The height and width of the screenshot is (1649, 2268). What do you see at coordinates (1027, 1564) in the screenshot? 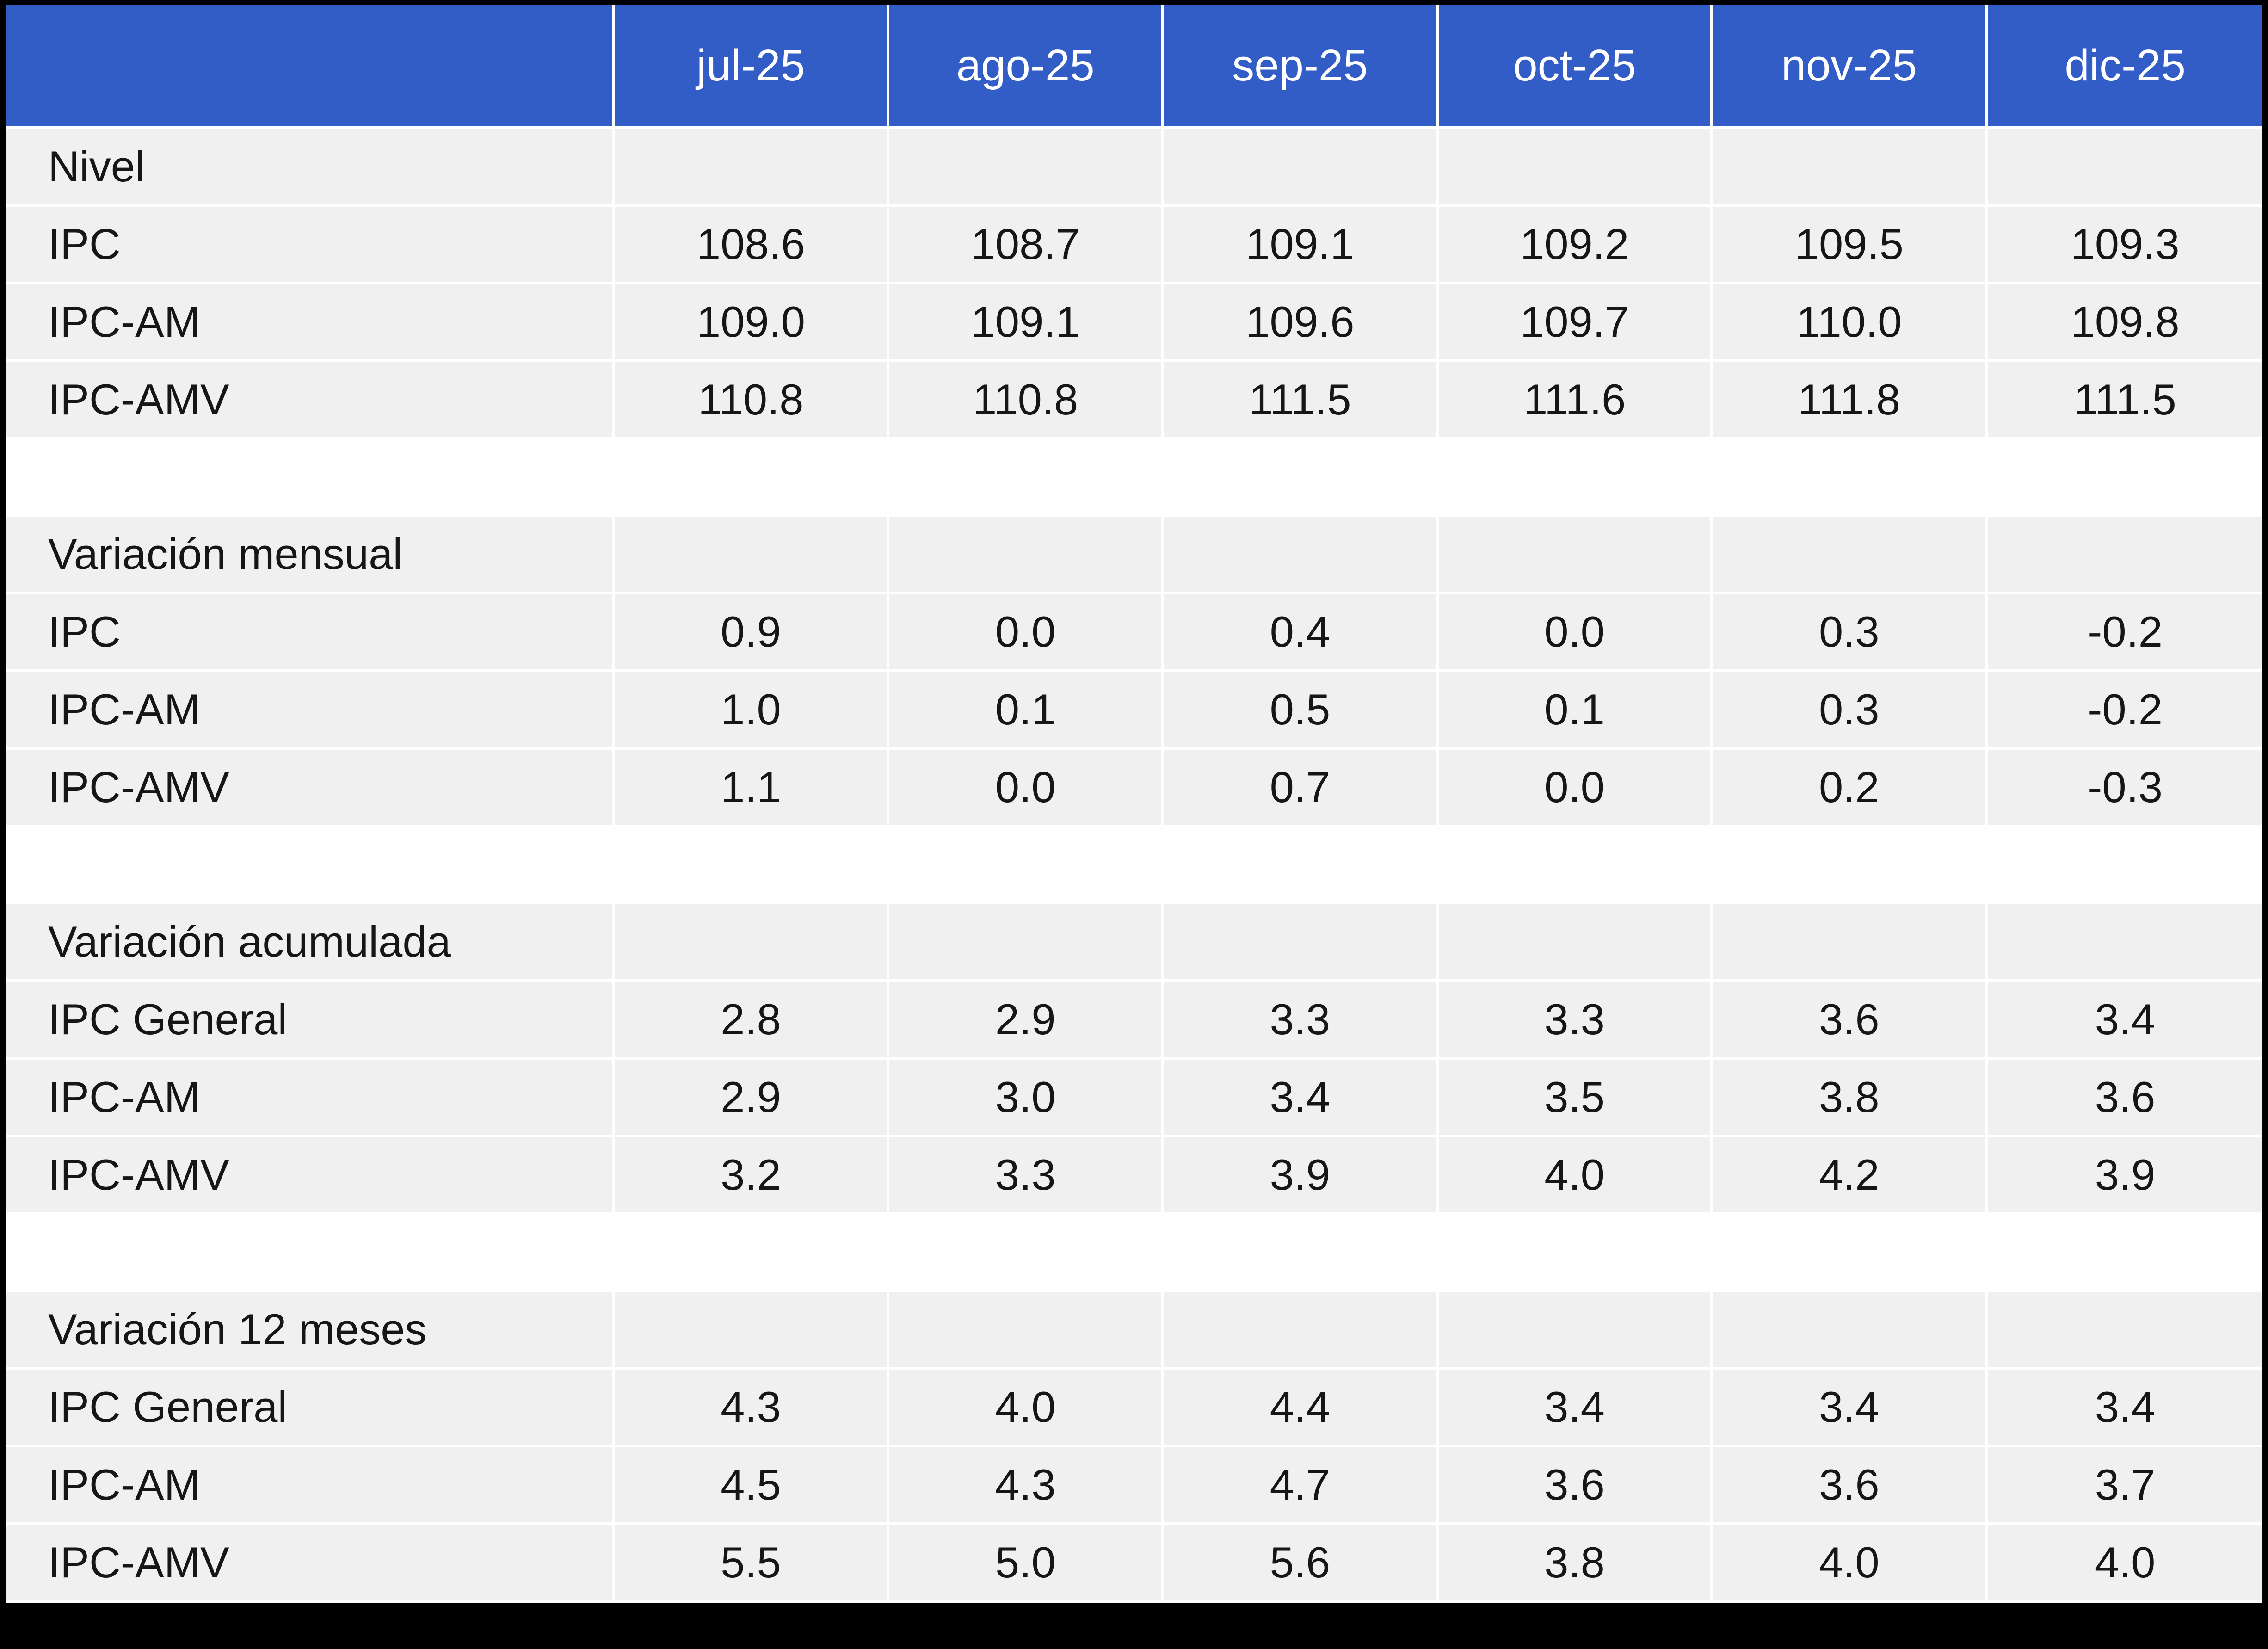
I see `value-cell: 5.0` at bounding box center [1027, 1564].